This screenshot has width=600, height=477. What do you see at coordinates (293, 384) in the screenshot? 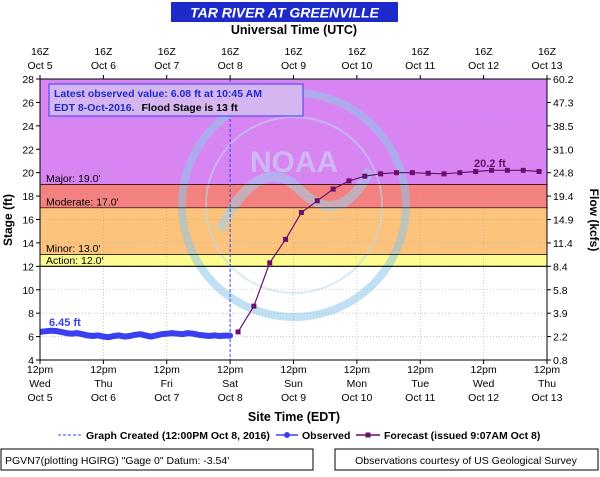
I see `bottom-tick-label: Sun` at bounding box center [293, 384].